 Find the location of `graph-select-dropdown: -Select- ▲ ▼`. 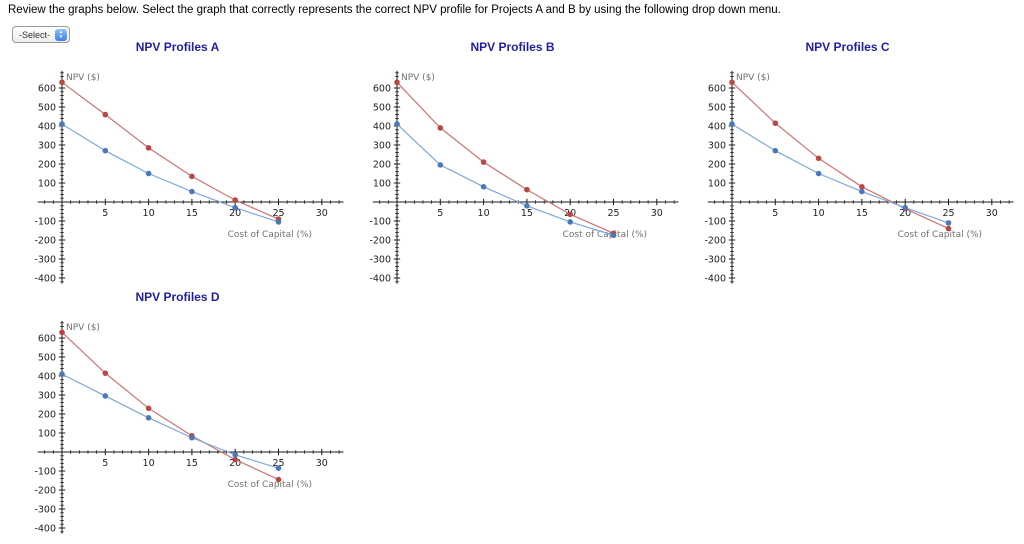

graph-select-dropdown: -Select- ▲ ▼ is located at coordinates (41, 34).